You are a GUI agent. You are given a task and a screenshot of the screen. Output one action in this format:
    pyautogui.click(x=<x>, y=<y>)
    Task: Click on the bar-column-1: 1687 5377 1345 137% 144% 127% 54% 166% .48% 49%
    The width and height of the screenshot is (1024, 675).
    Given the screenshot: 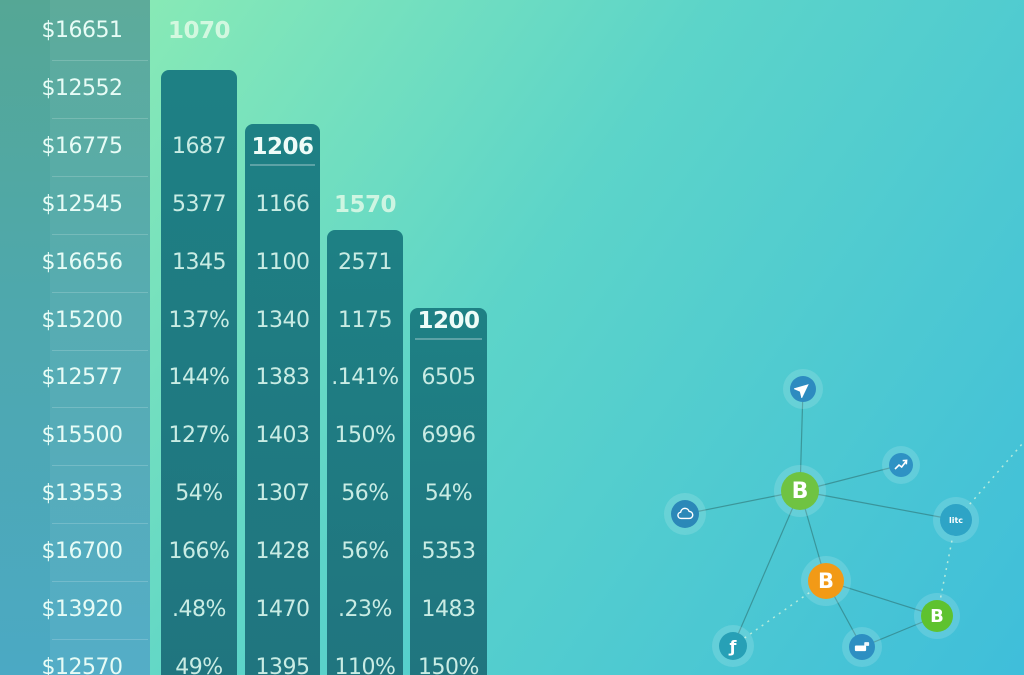 What is the action you would take?
    pyautogui.click(x=199, y=372)
    